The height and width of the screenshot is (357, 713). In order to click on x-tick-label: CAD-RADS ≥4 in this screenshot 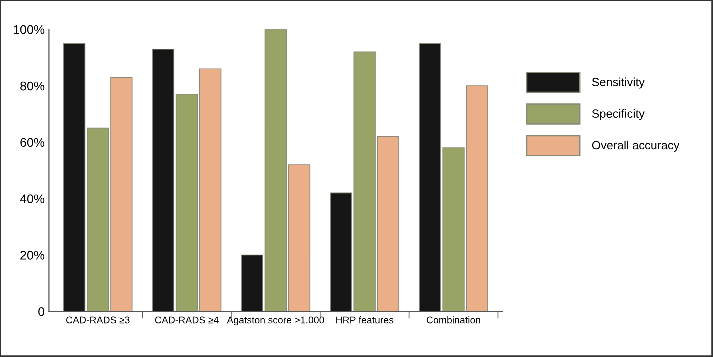, I will do `click(187, 320)`.